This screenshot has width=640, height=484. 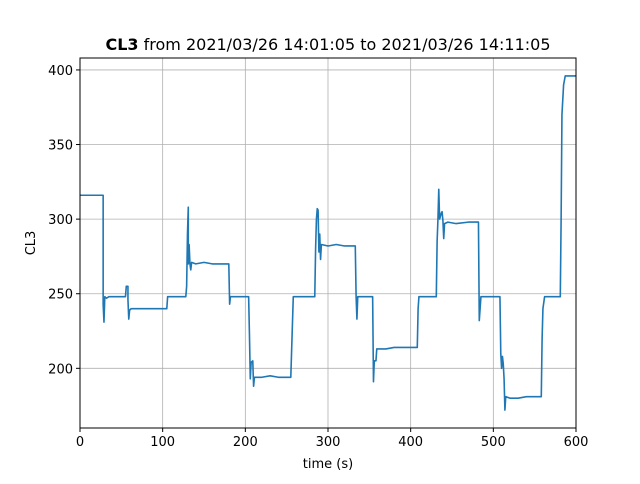 I want to click on x-tick-label: 600, so click(x=576, y=442).